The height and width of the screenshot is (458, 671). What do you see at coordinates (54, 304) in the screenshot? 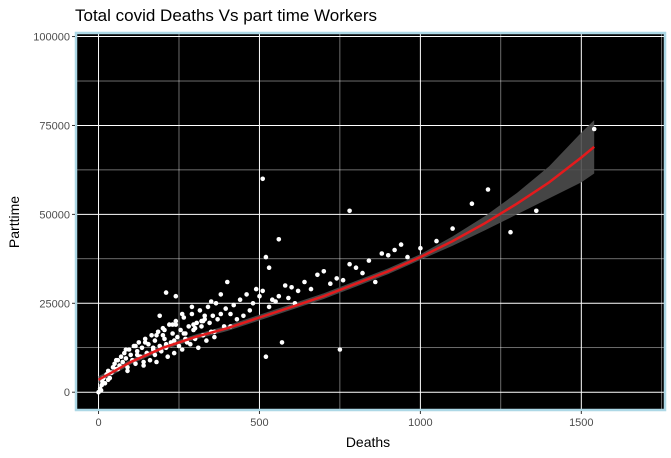
I see `y-tick-label: 25000` at bounding box center [54, 304].